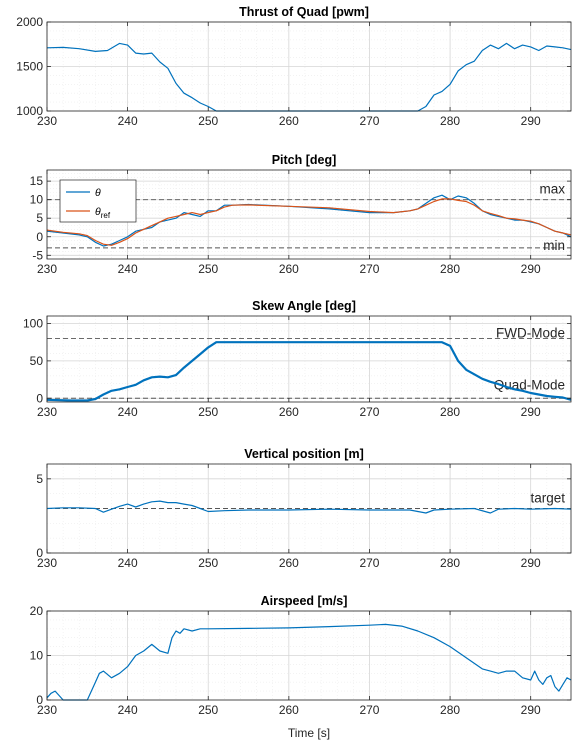 The width and height of the screenshot is (577, 744). I want to click on y-tick-label: 2000, so click(29, 22).